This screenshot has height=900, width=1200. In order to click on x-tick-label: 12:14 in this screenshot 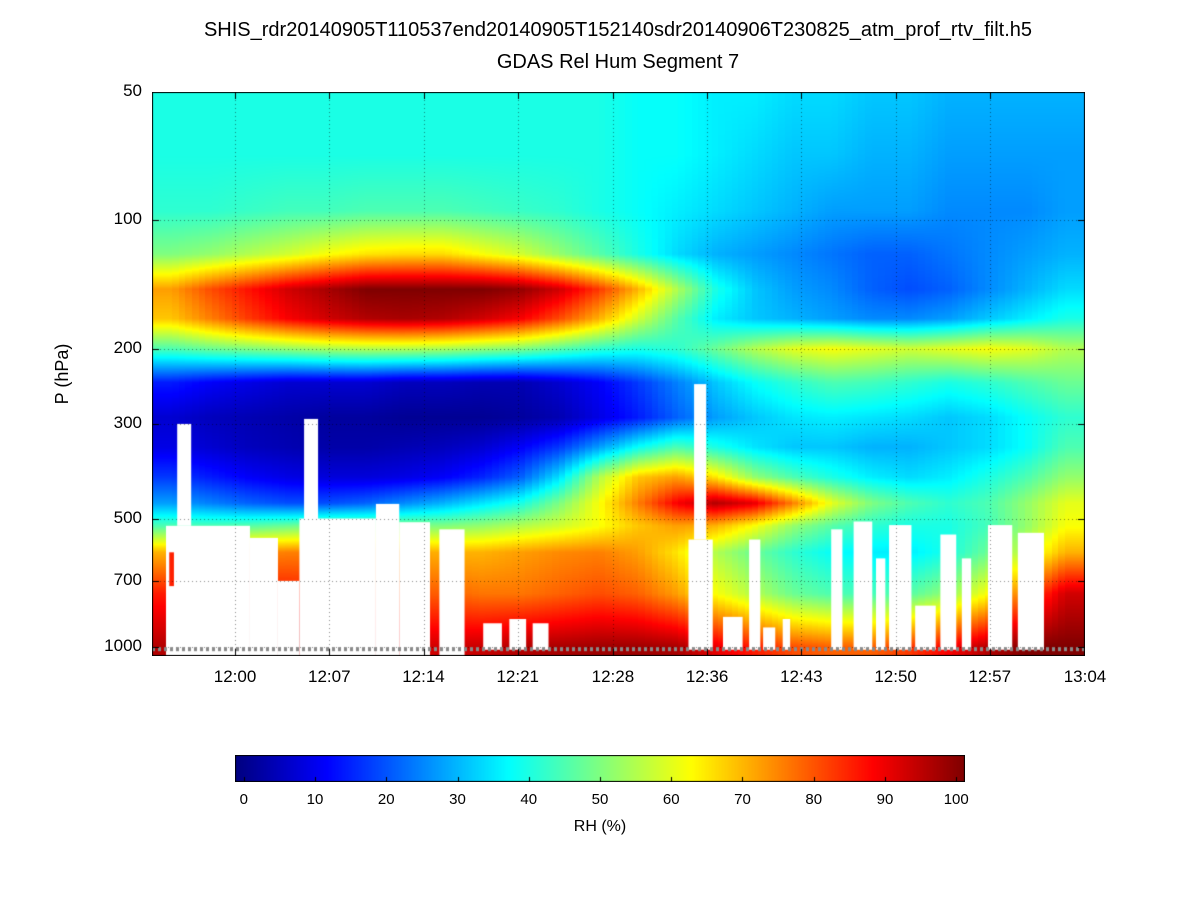, I will do `click(423, 676)`.